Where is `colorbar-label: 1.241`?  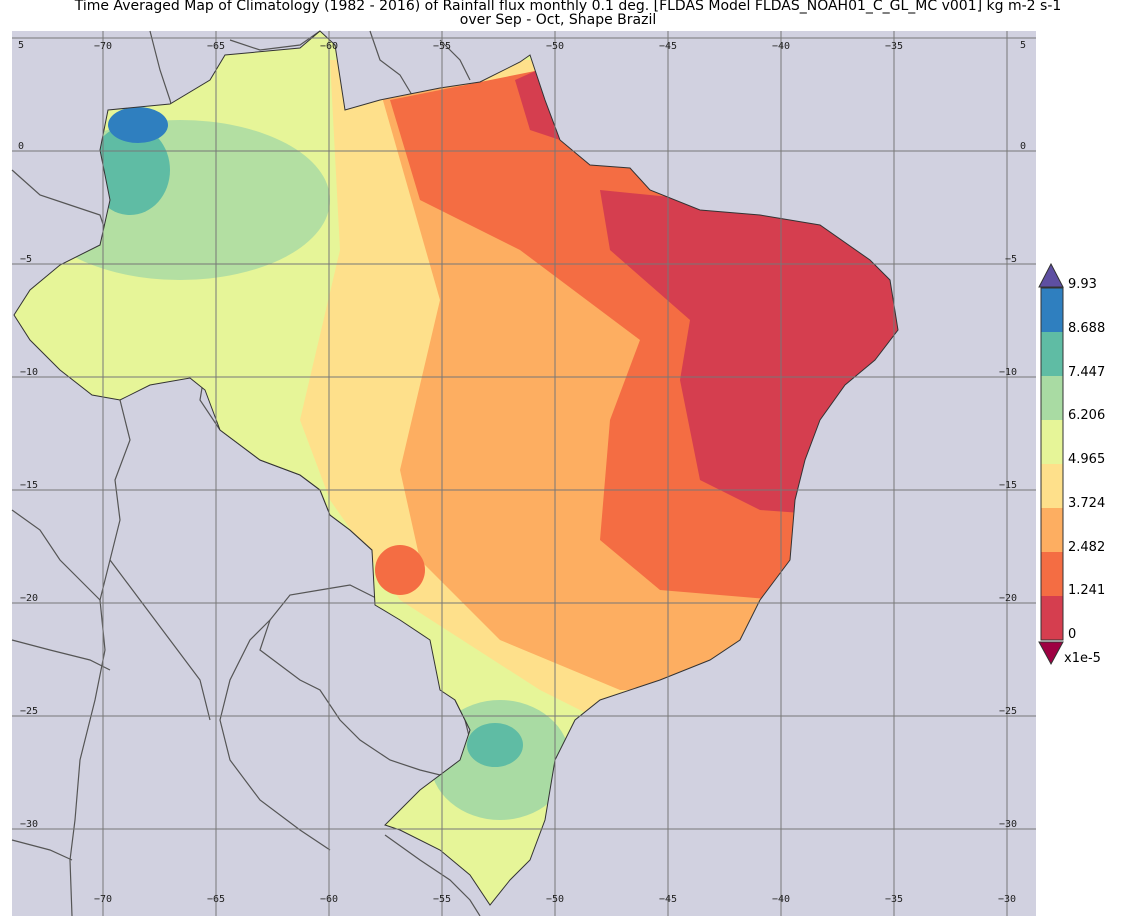 colorbar-label: 1.241 is located at coordinates (1087, 590).